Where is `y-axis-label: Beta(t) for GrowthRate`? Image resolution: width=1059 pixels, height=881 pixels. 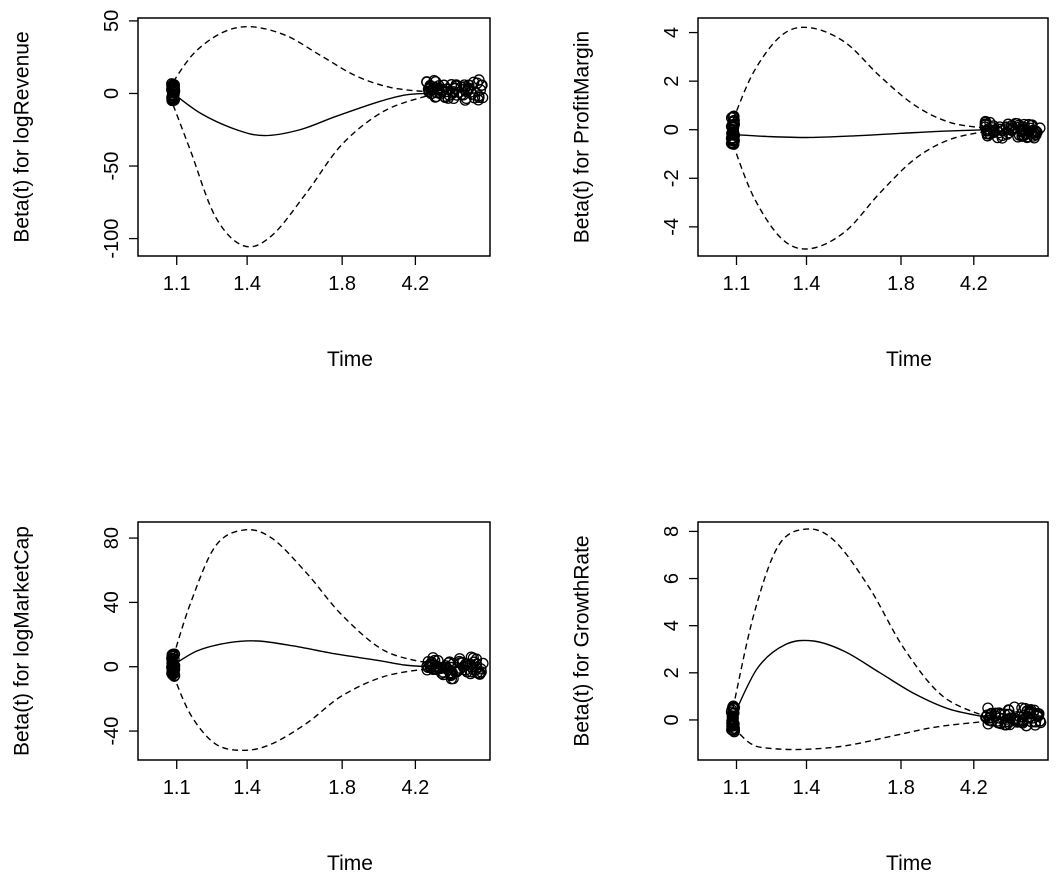
y-axis-label: Beta(t) for GrowthRate is located at coordinates (582, 640).